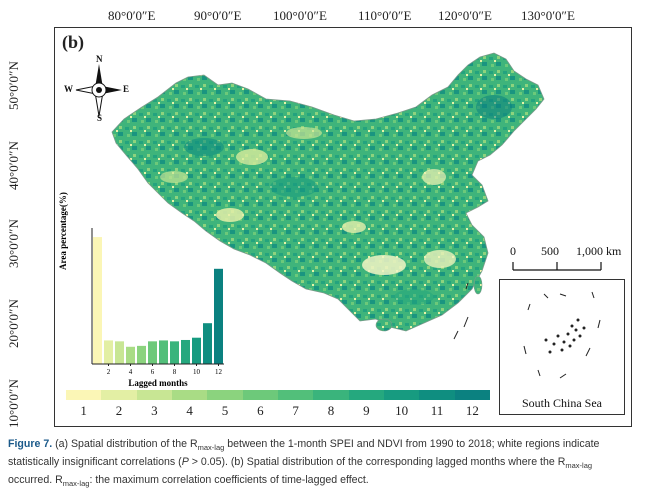  I want to click on south-china-sea-islands, so click(562, 335).